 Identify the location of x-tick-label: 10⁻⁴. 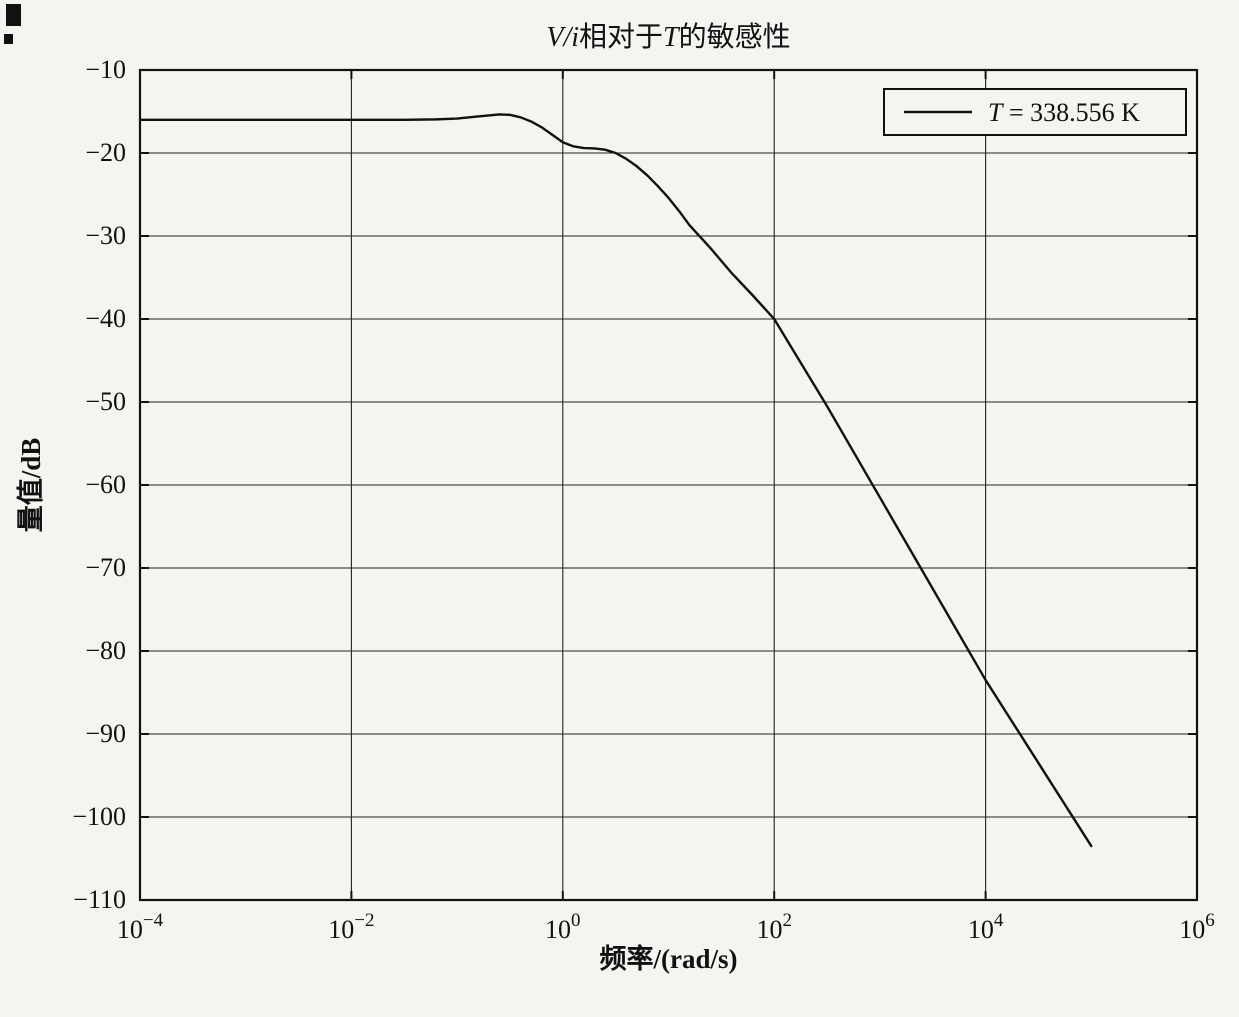
(140, 927).